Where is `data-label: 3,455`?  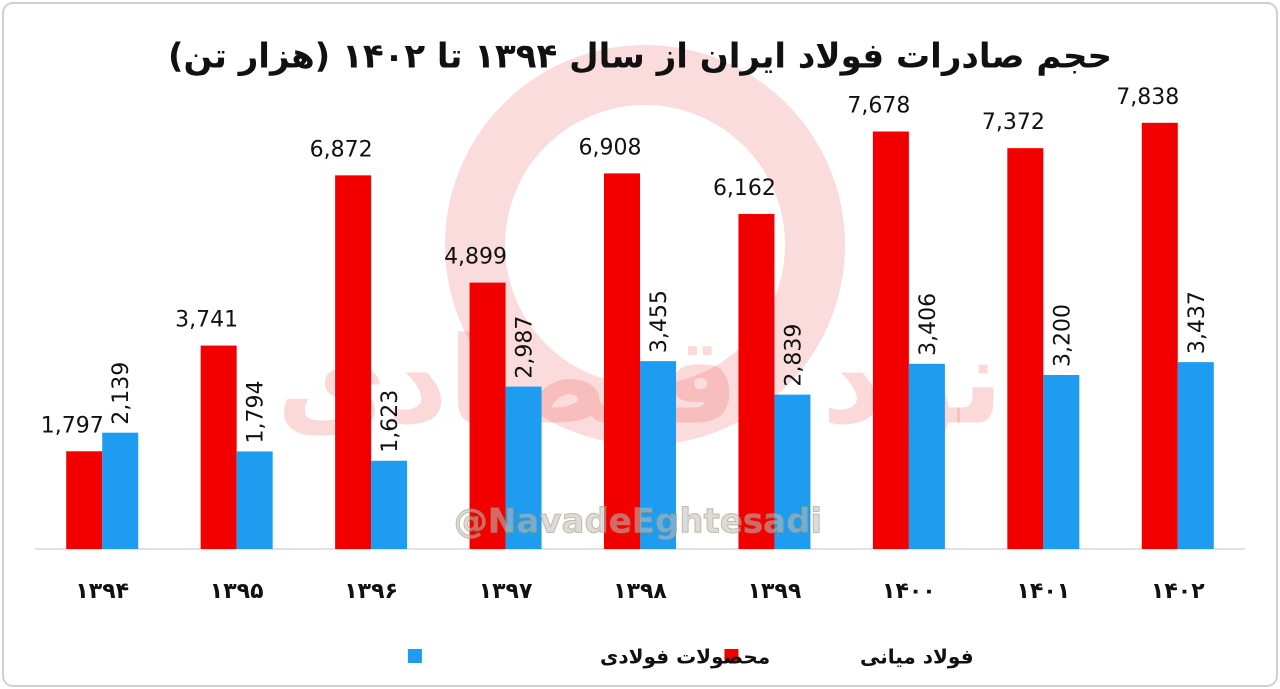 data-label: 3,455 is located at coordinates (659, 321).